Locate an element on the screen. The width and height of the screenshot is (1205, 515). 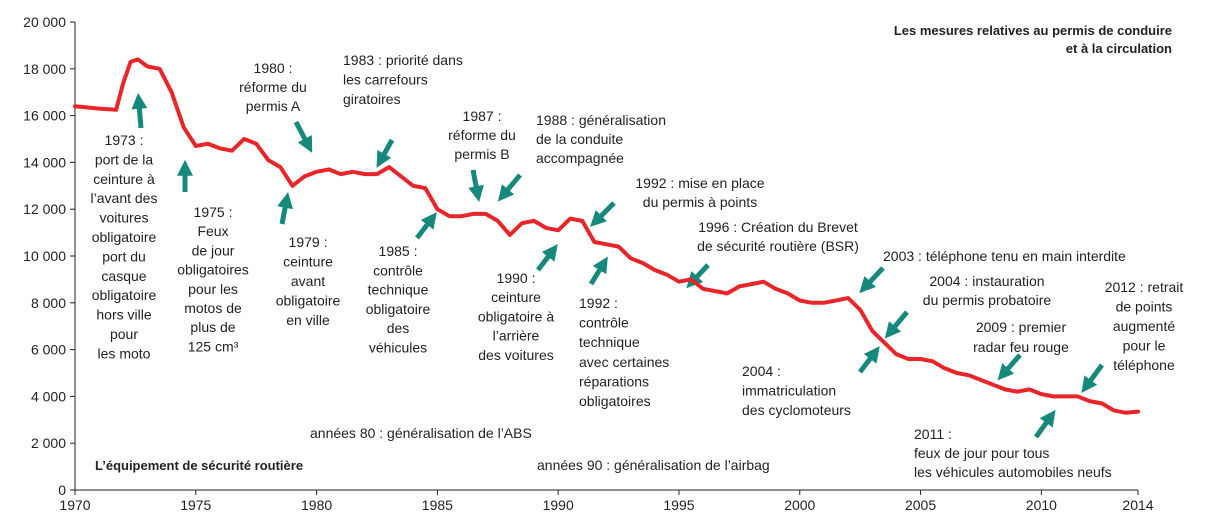
y-tick-label: 12 000 is located at coordinates (44, 209).